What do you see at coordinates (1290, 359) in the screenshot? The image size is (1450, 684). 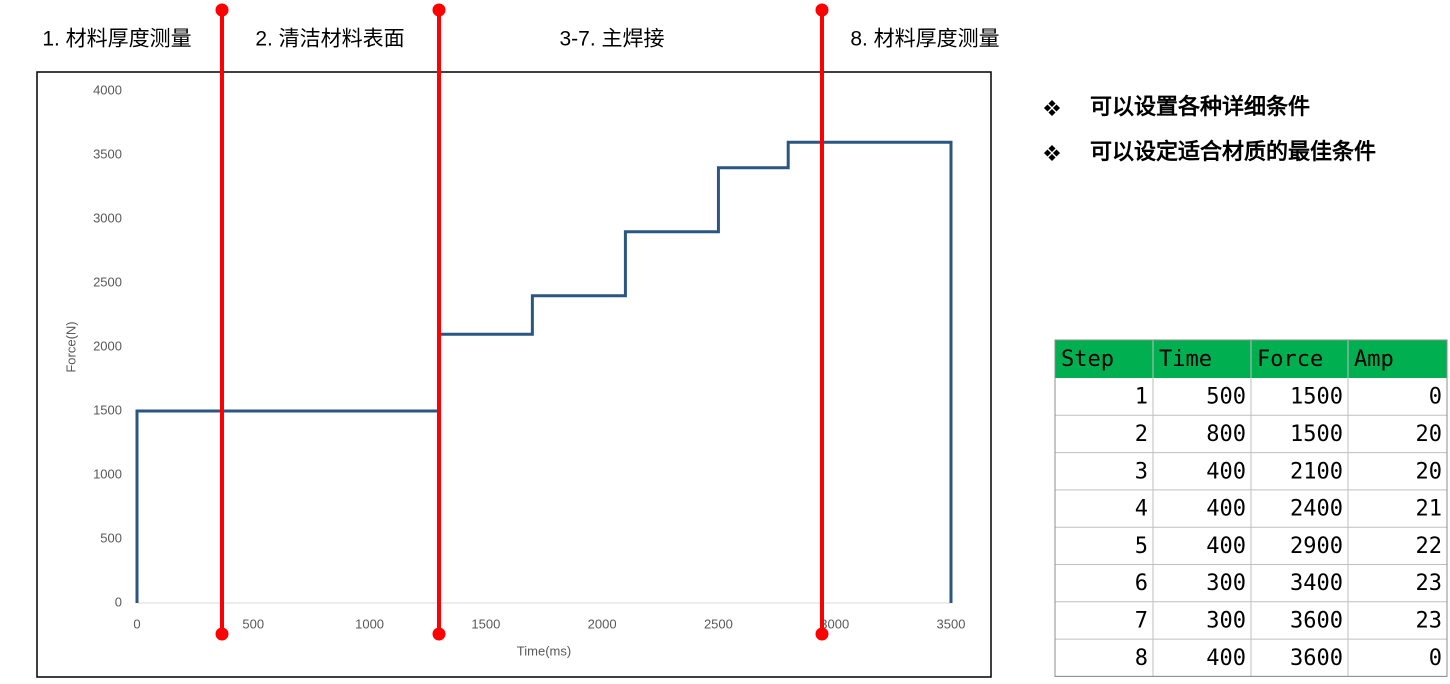 I see `table-header-cell: Force` at bounding box center [1290, 359].